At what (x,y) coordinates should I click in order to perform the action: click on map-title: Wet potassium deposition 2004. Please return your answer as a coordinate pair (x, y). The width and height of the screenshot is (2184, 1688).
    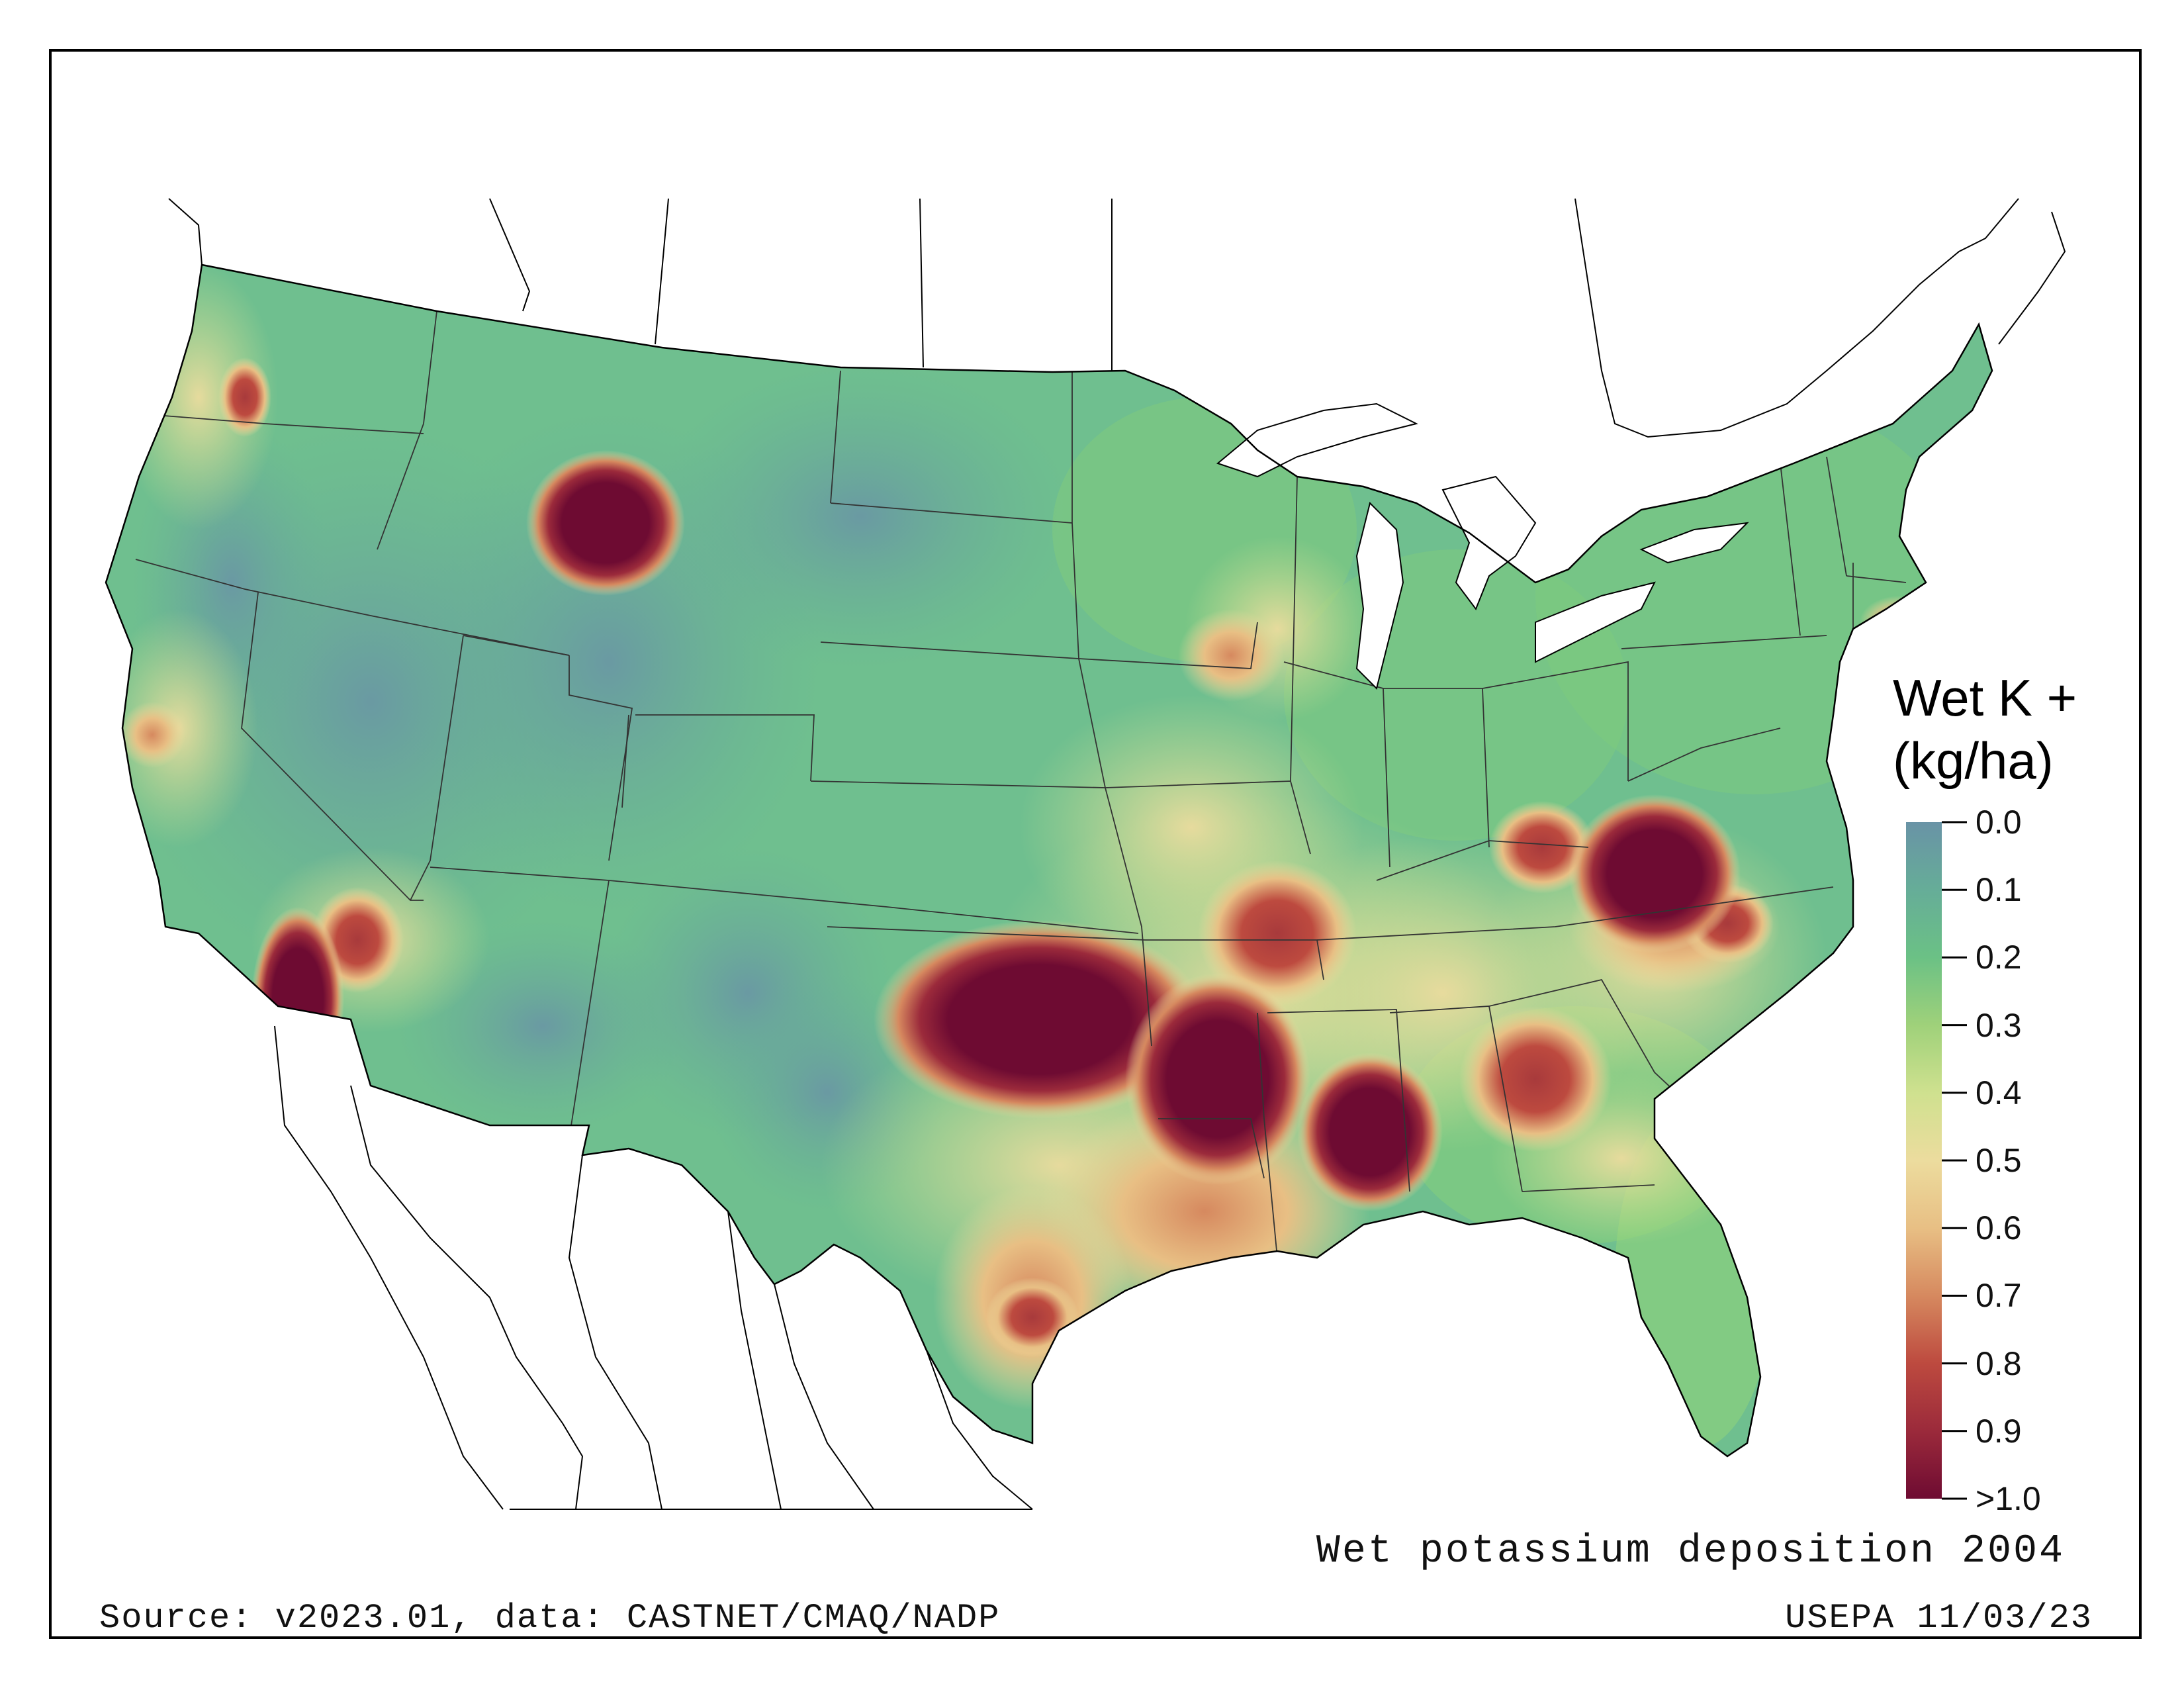
    Looking at the image, I should click on (1690, 1551).